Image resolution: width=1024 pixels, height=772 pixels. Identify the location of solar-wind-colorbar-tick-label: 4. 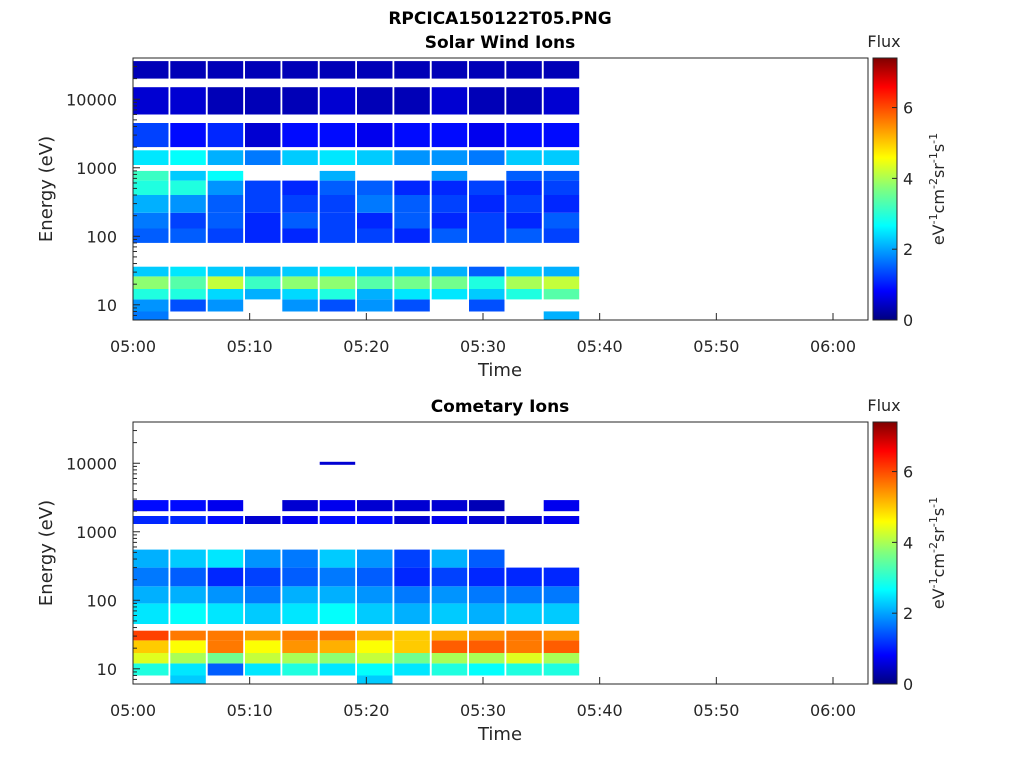
(908, 178).